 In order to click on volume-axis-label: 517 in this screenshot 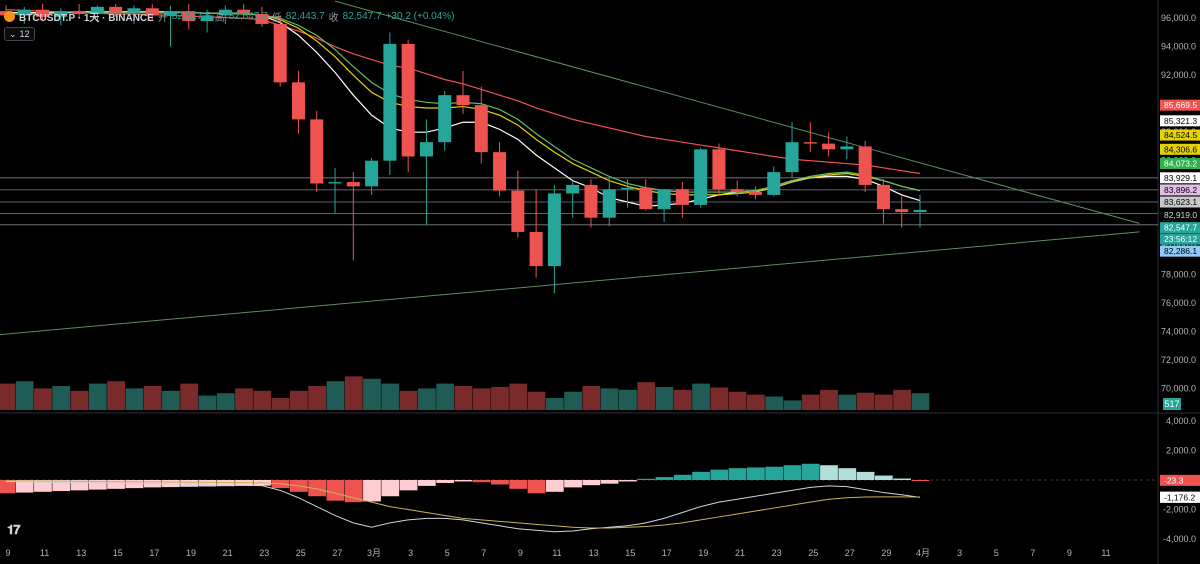, I will do `click(1171, 404)`.